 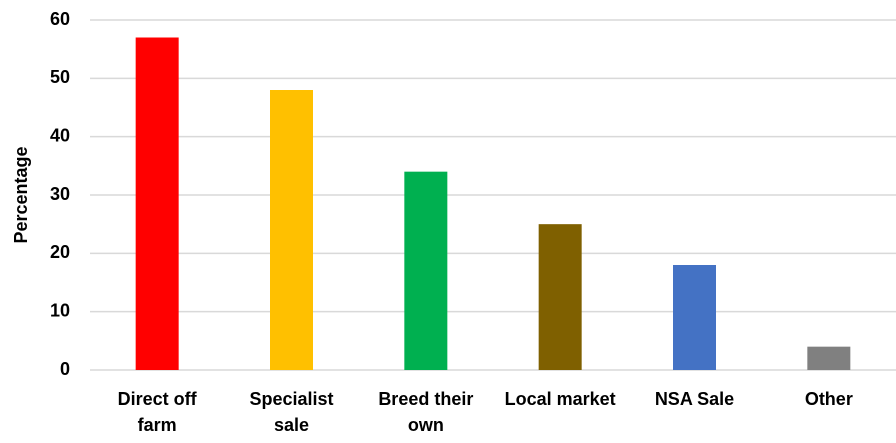 What do you see at coordinates (60, 252) in the screenshot?
I see `y-tick-label: 20` at bounding box center [60, 252].